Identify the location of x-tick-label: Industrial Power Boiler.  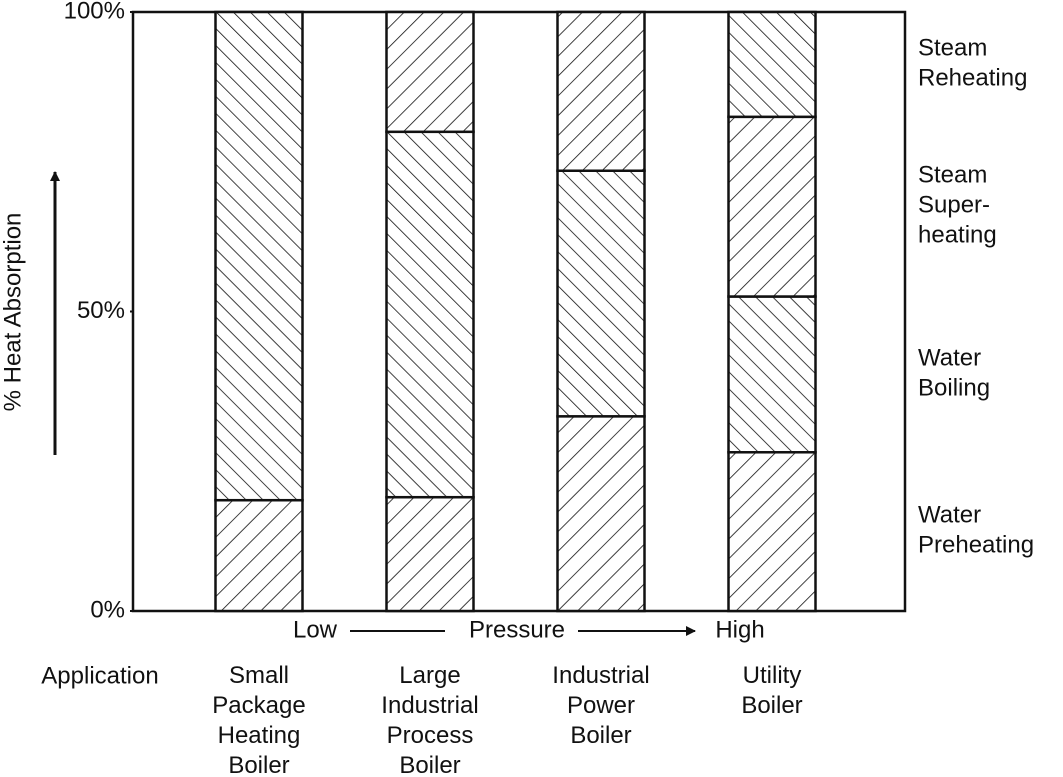
(600, 705).